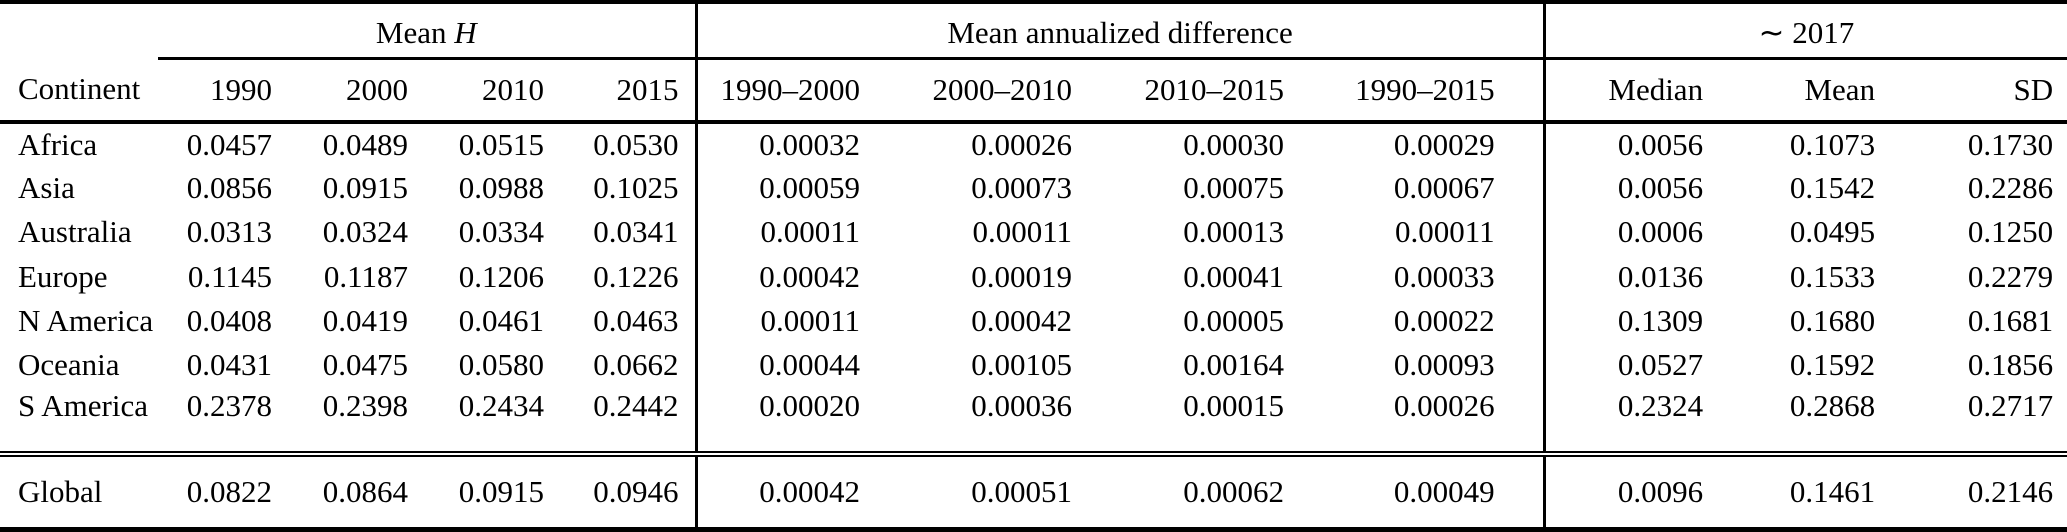  What do you see at coordinates (501, 320) in the screenshot?
I see `cell: 0.0461` at bounding box center [501, 320].